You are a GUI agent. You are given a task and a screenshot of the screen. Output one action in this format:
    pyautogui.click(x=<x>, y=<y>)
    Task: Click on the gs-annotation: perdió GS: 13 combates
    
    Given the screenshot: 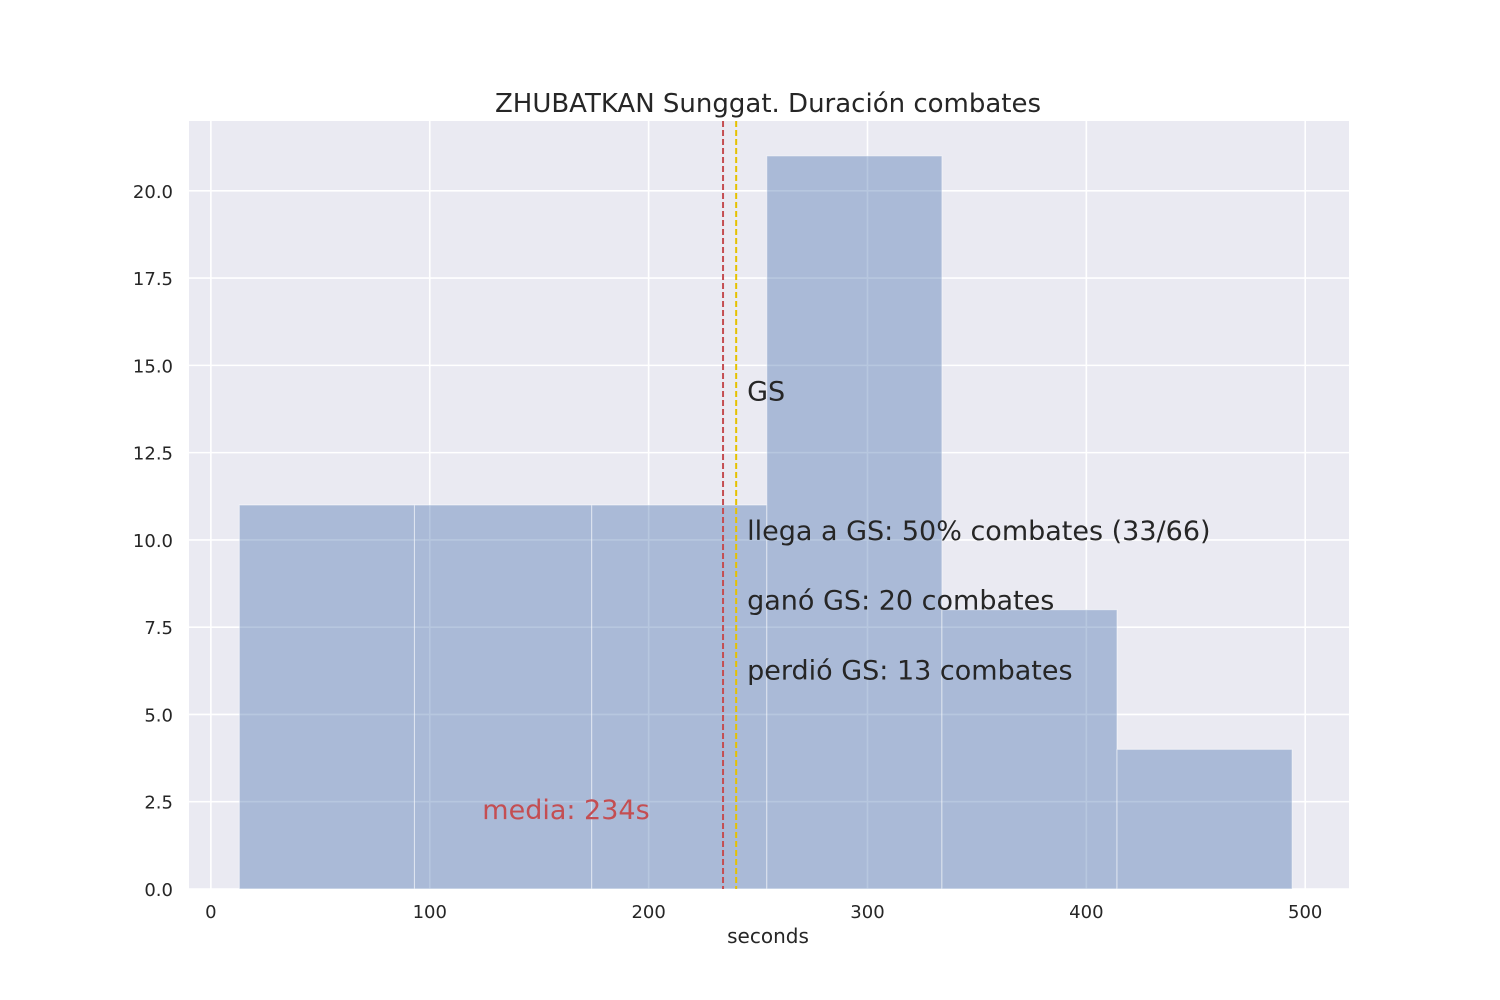 What is the action you would take?
    pyautogui.click(x=909, y=671)
    